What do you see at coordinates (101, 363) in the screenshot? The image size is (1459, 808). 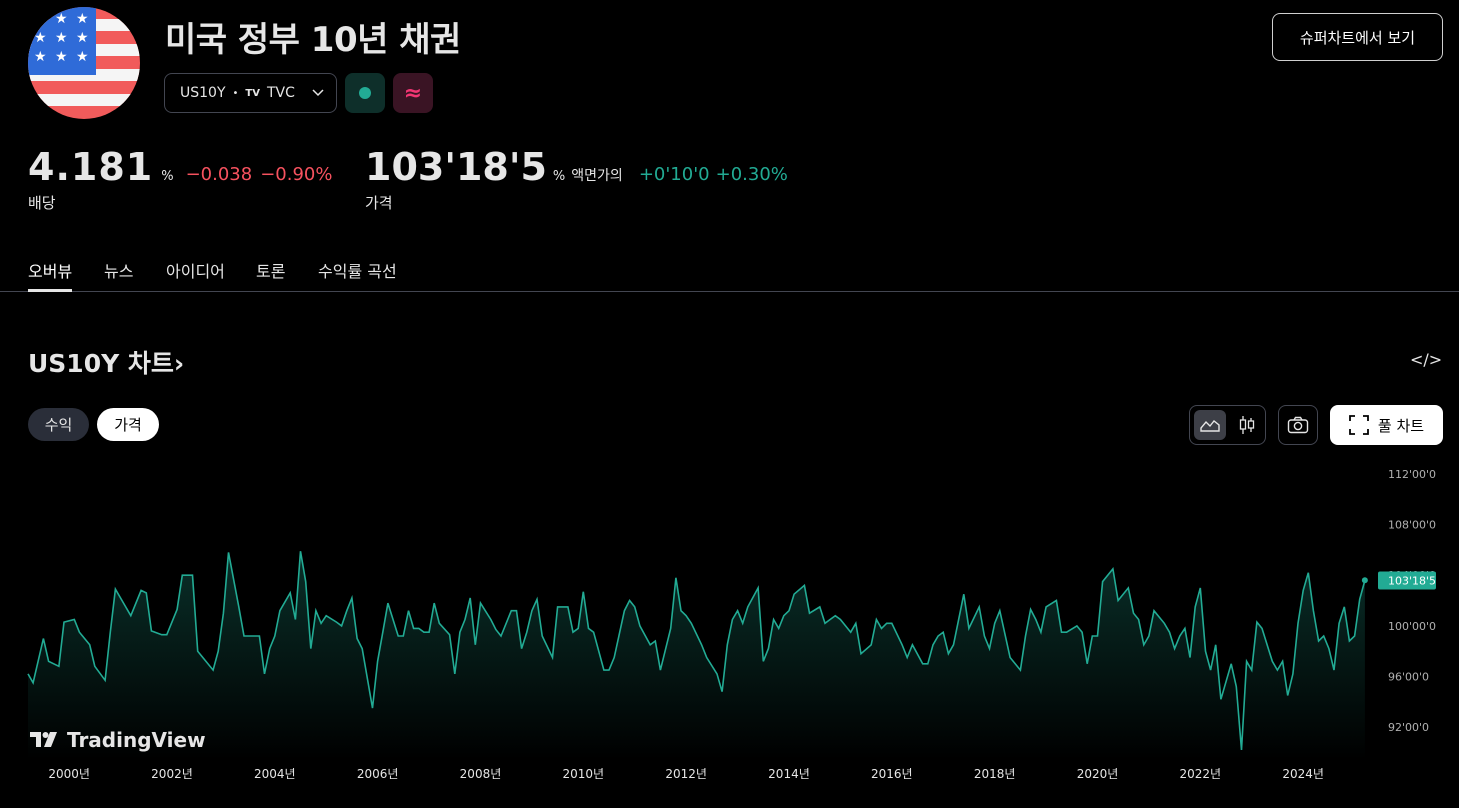 I see `chart-title-text: US10Y 차트` at bounding box center [101, 363].